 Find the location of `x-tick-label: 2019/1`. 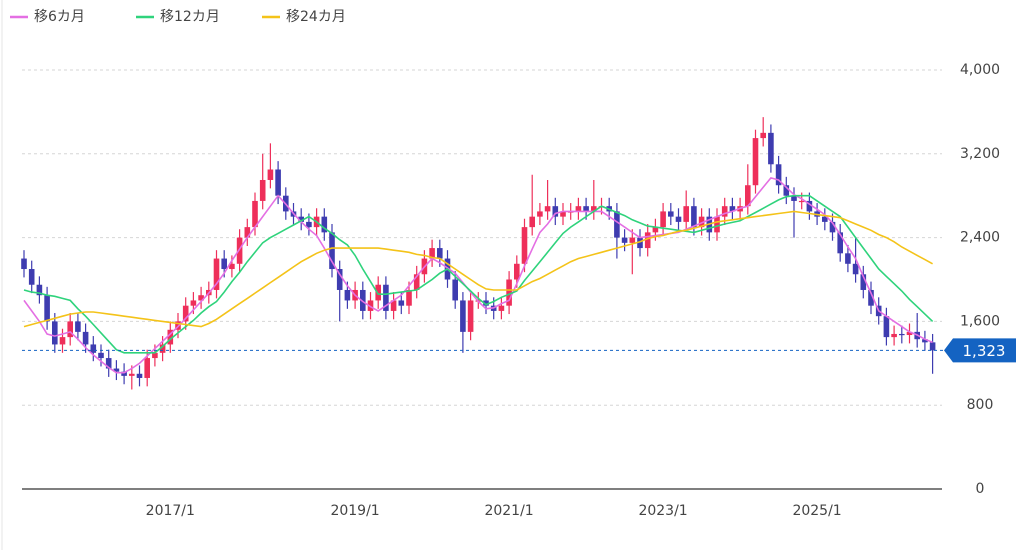

x-tick-label: 2019/1 is located at coordinates (354, 511).